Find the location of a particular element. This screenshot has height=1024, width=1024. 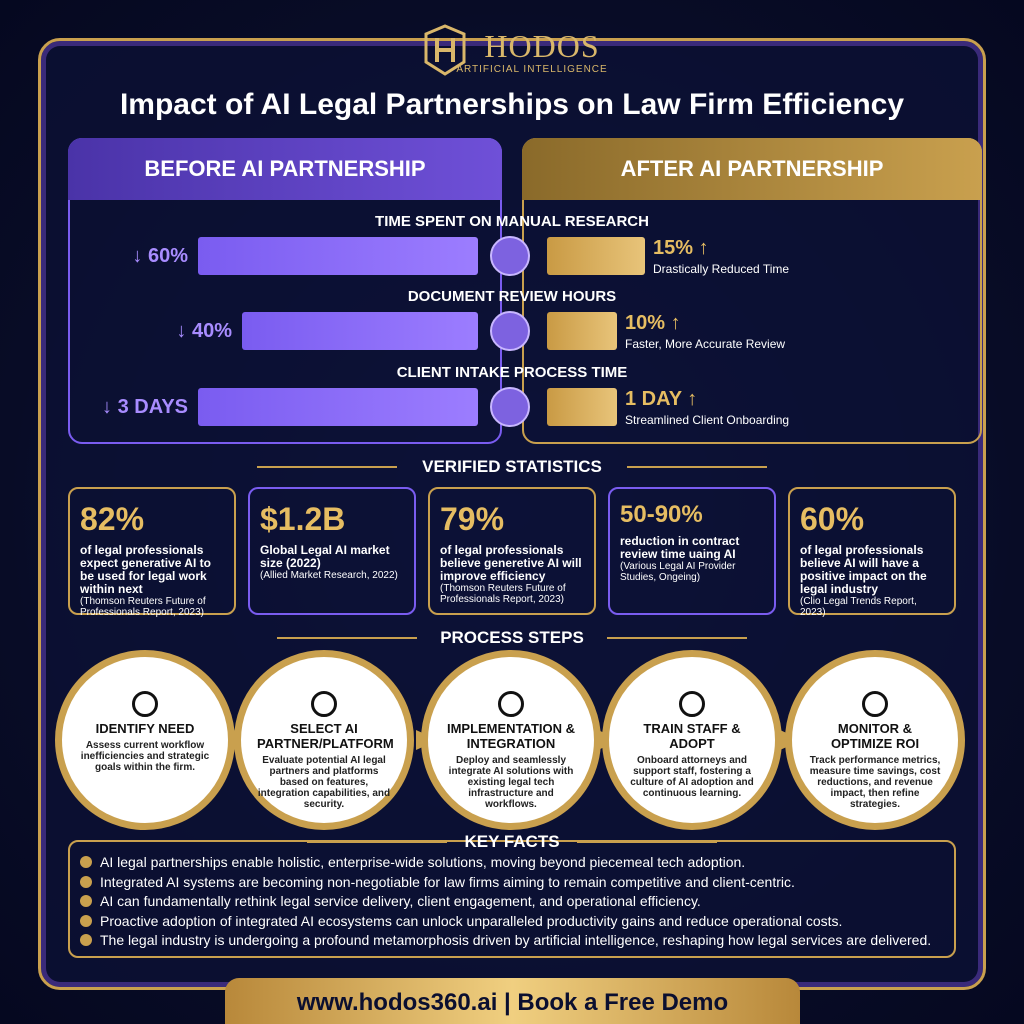

section-heading: PROCESS STEPS is located at coordinates (512, 637).